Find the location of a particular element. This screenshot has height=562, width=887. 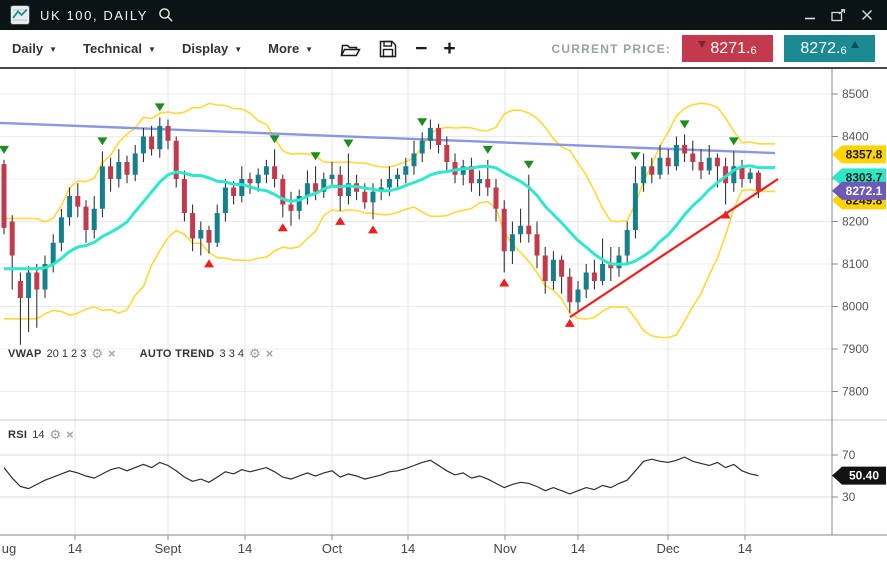

popout-button is located at coordinates (838, 15).